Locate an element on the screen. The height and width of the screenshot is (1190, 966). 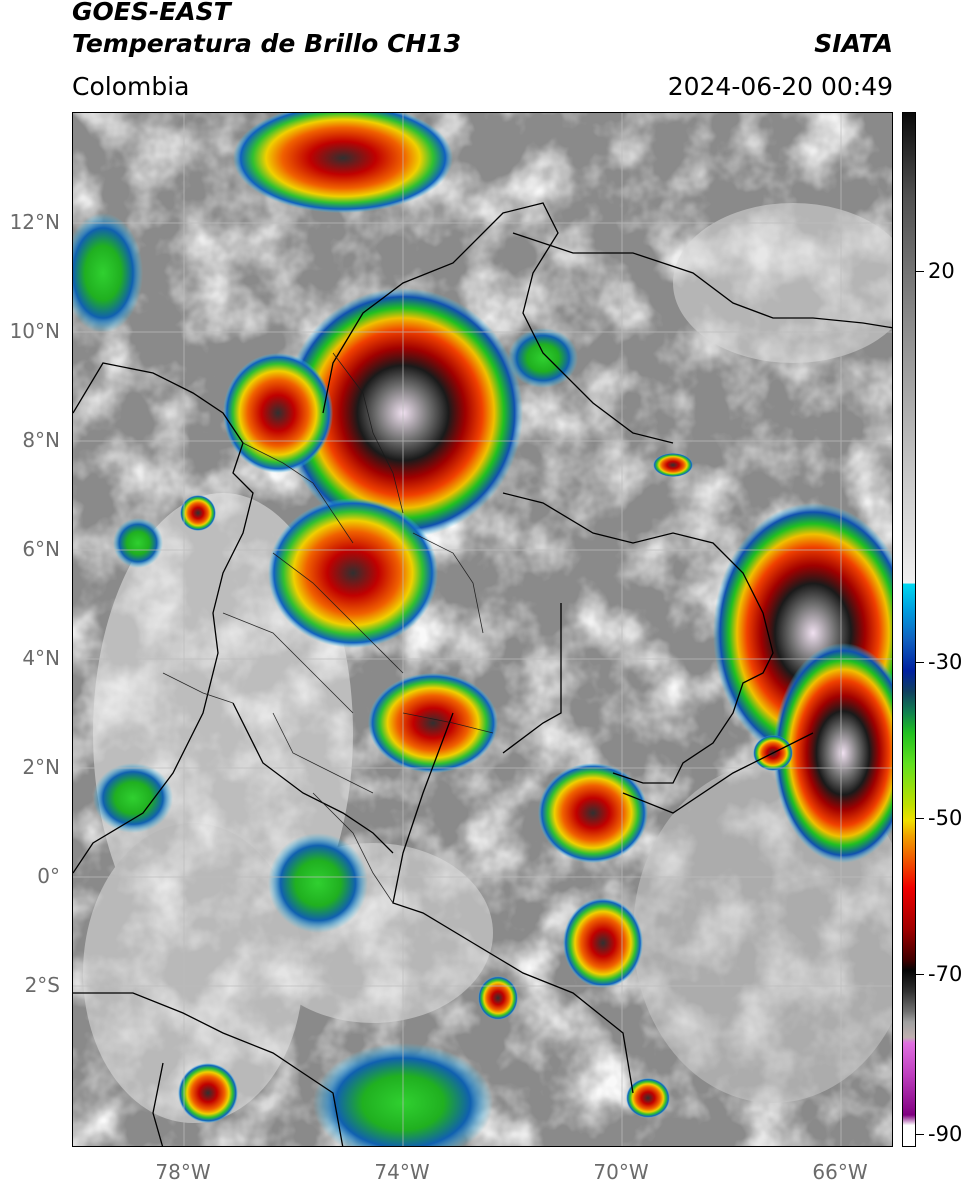
lat-label: 4°N is located at coordinates (41, 658).